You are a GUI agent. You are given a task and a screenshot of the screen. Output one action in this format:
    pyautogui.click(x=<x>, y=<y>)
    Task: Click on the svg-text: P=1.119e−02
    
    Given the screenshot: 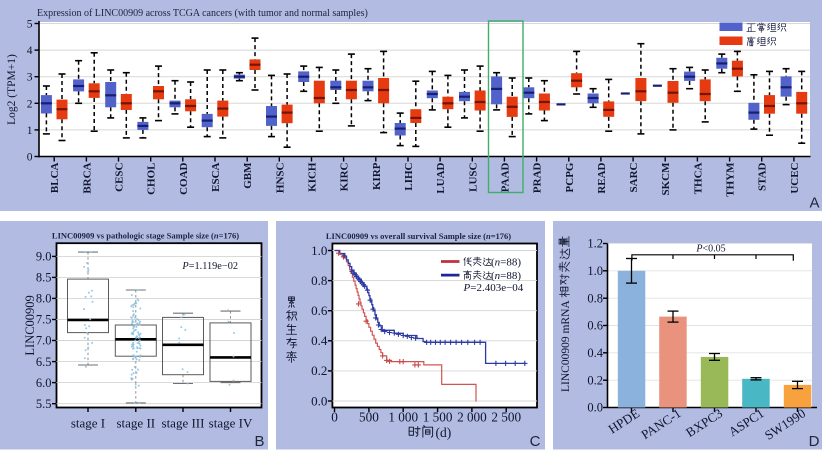 What is the action you would take?
    pyautogui.click(x=209, y=266)
    